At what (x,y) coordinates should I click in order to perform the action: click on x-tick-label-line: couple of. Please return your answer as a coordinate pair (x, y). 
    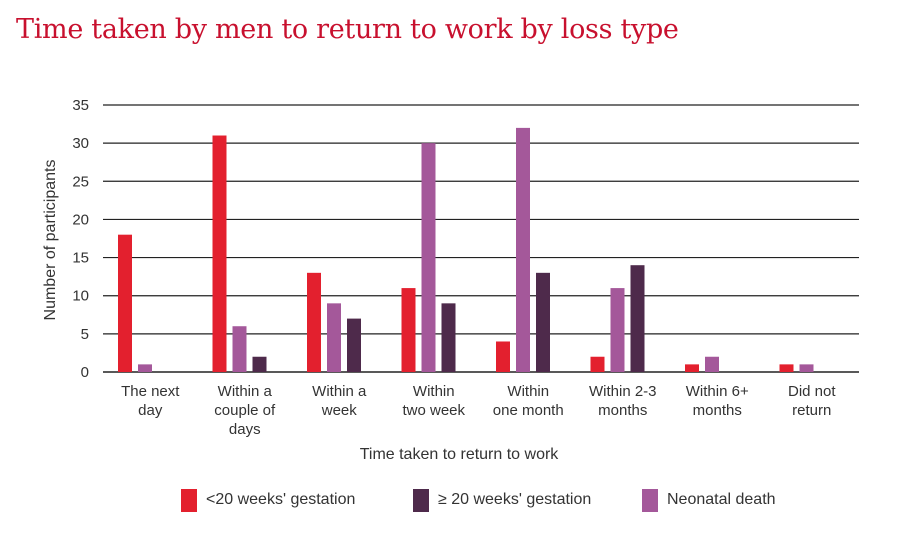
    Looking at the image, I should click on (245, 410).